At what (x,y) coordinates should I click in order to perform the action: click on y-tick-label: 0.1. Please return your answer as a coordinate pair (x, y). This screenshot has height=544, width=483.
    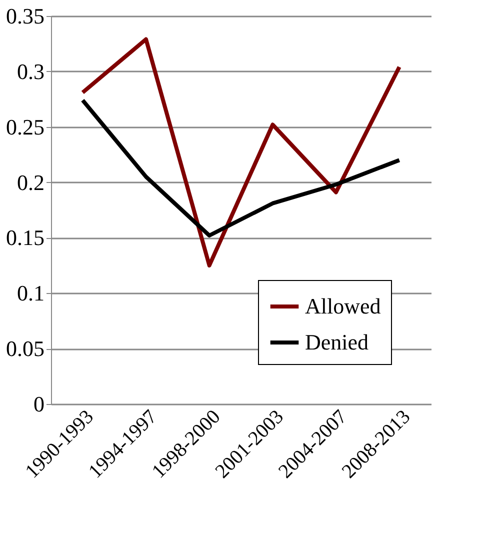
    Looking at the image, I should click on (30, 293).